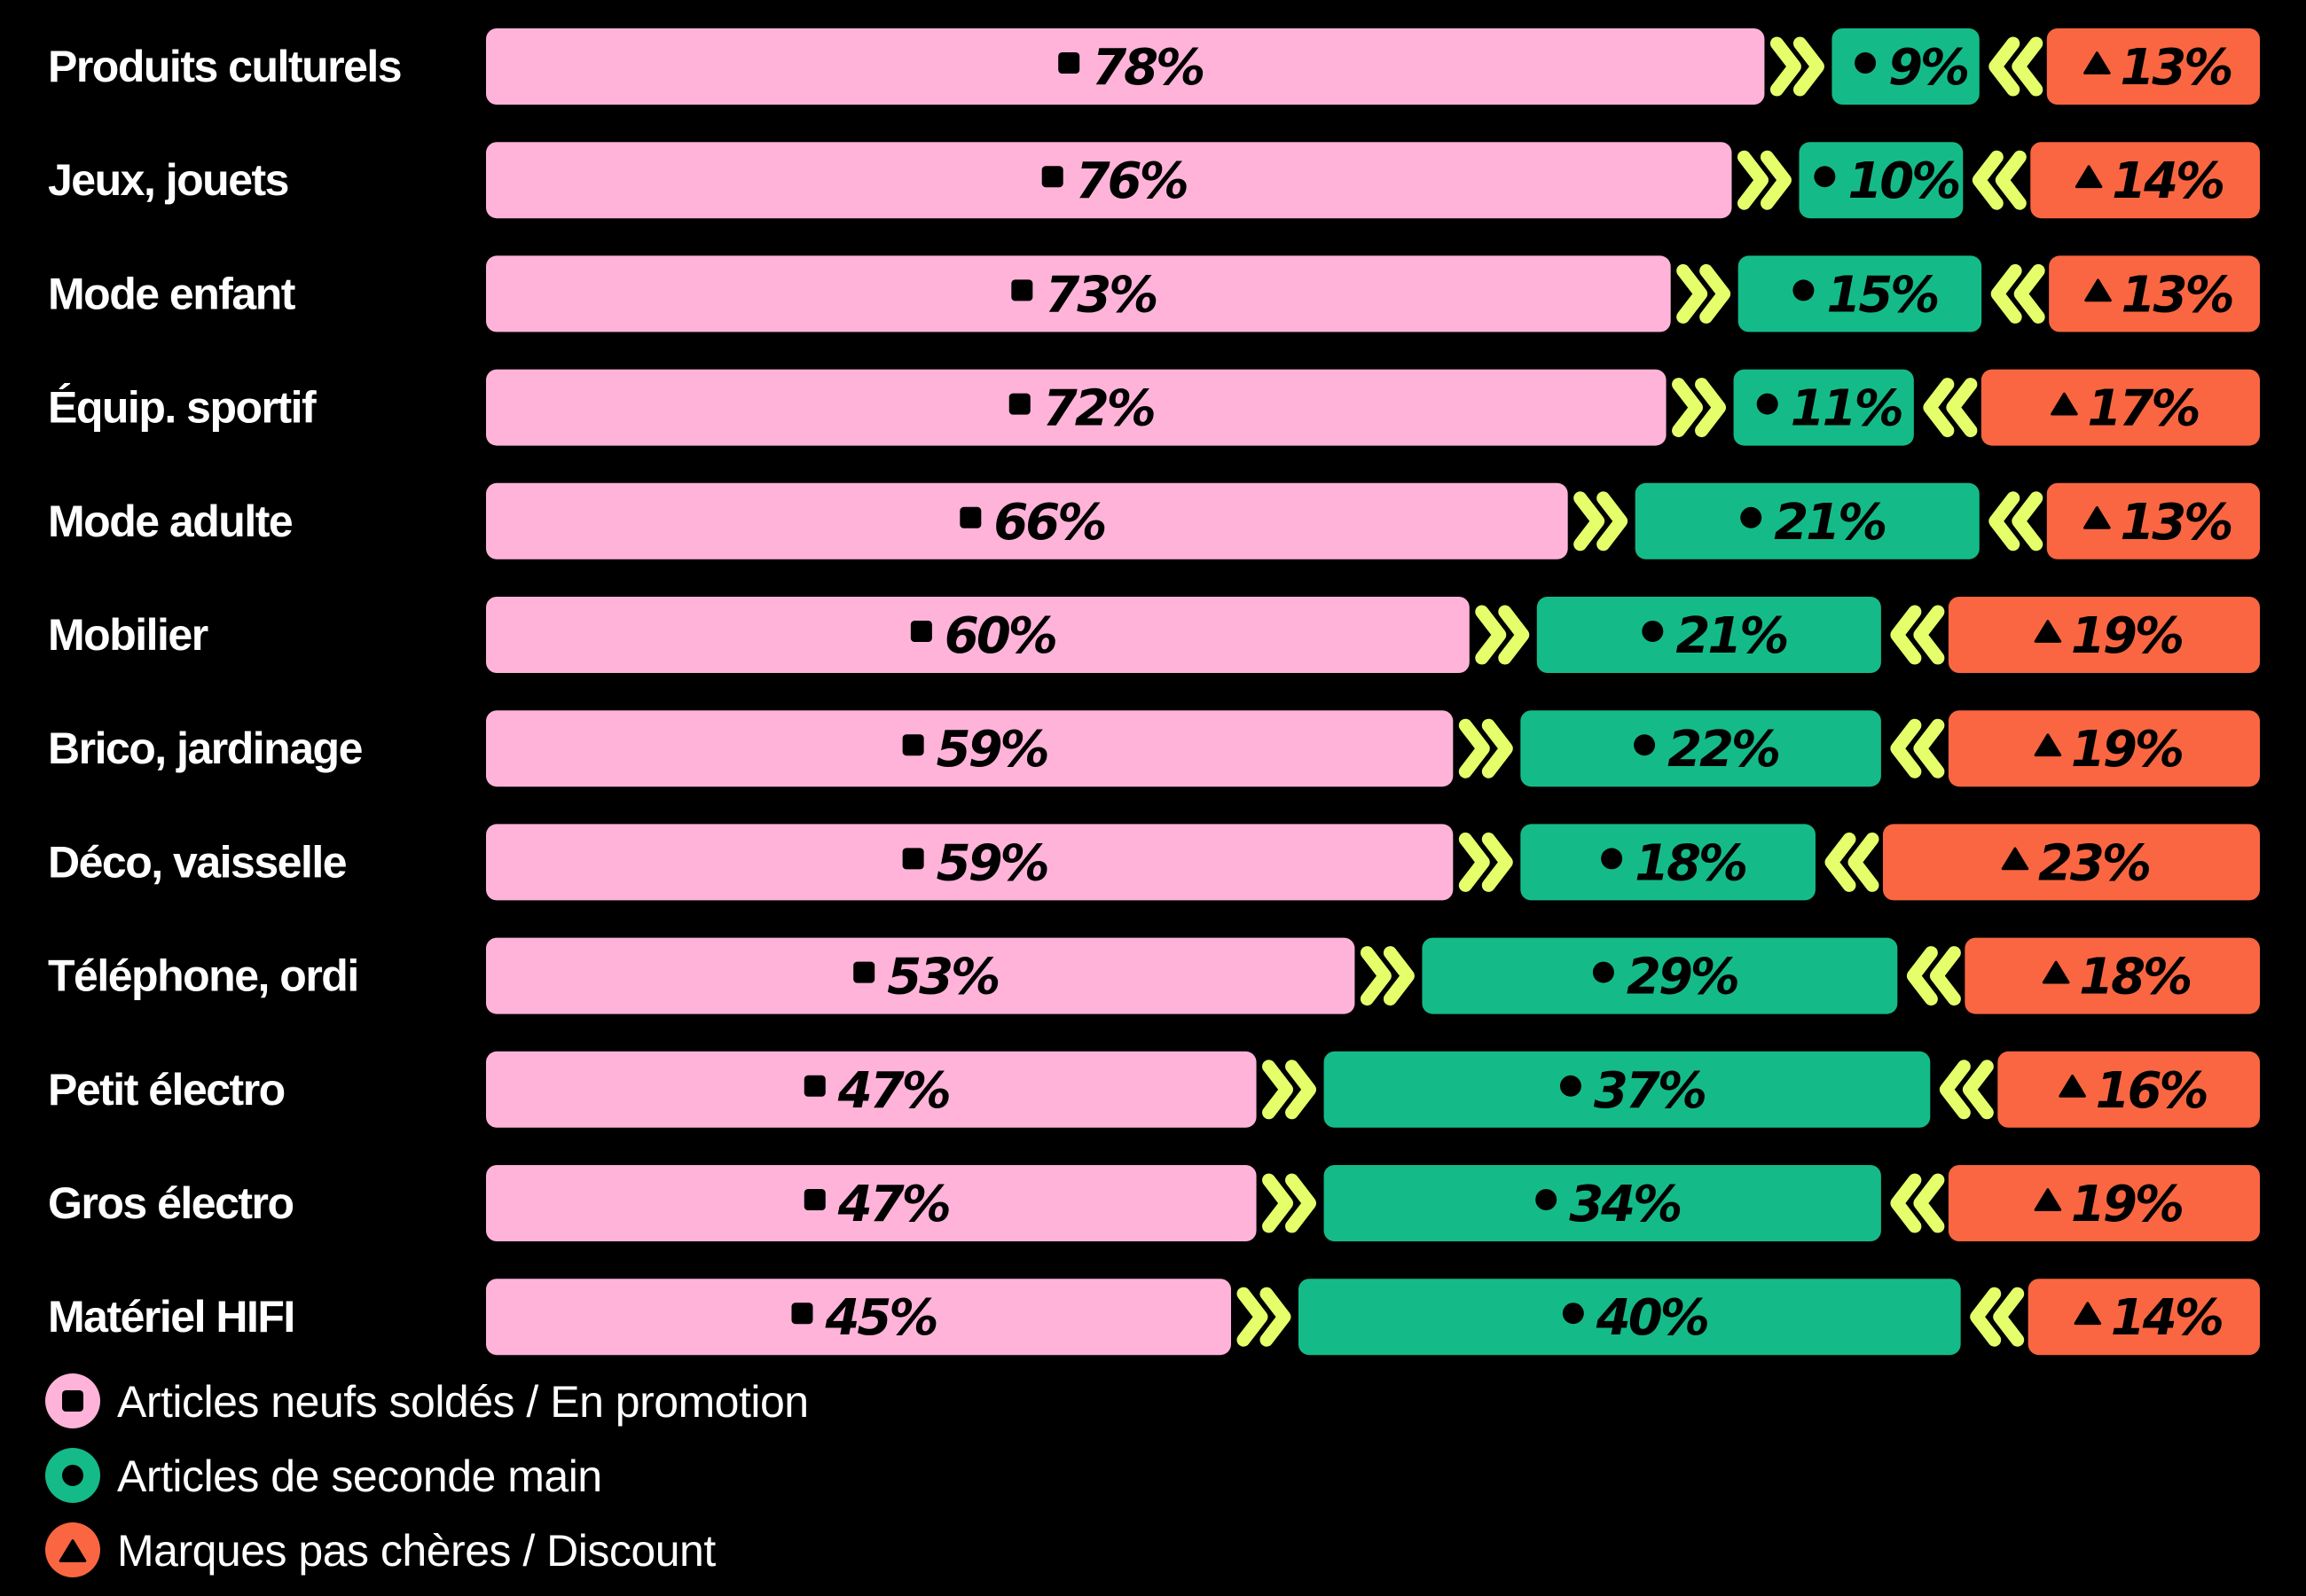 Image resolution: width=2306 pixels, height=1596 pixels. I want to click on bar-row-mode-adulte: Mode adulte 66% 21% 13%, so click(1154, 520).